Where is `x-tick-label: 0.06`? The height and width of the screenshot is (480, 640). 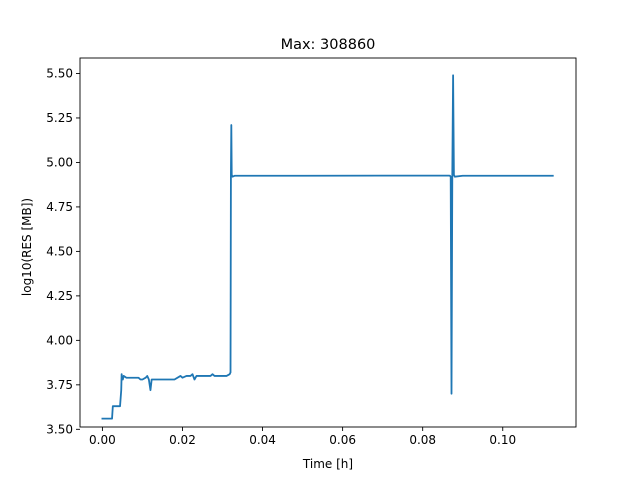
x-tick-label: 0.06 is located at coordinates (342, 440).